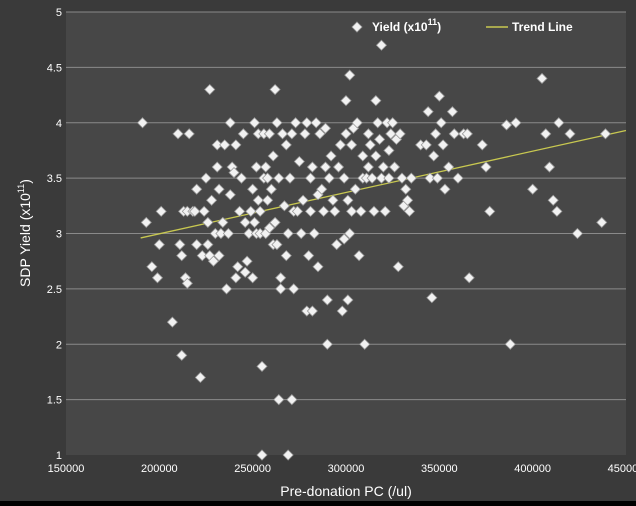 This screenshot has height=506, width=636. Describe the element at coordinates (357, 27) in the screenshot. I see `legend-diamond-symbol` at that location.